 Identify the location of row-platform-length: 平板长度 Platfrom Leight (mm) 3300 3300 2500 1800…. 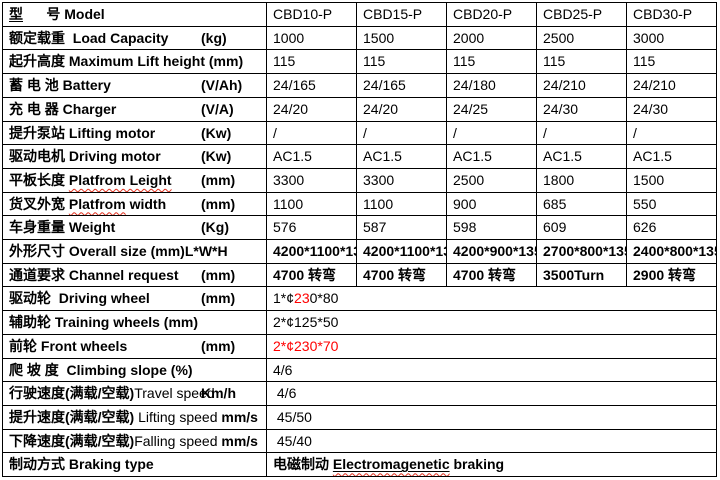
(359, 180).